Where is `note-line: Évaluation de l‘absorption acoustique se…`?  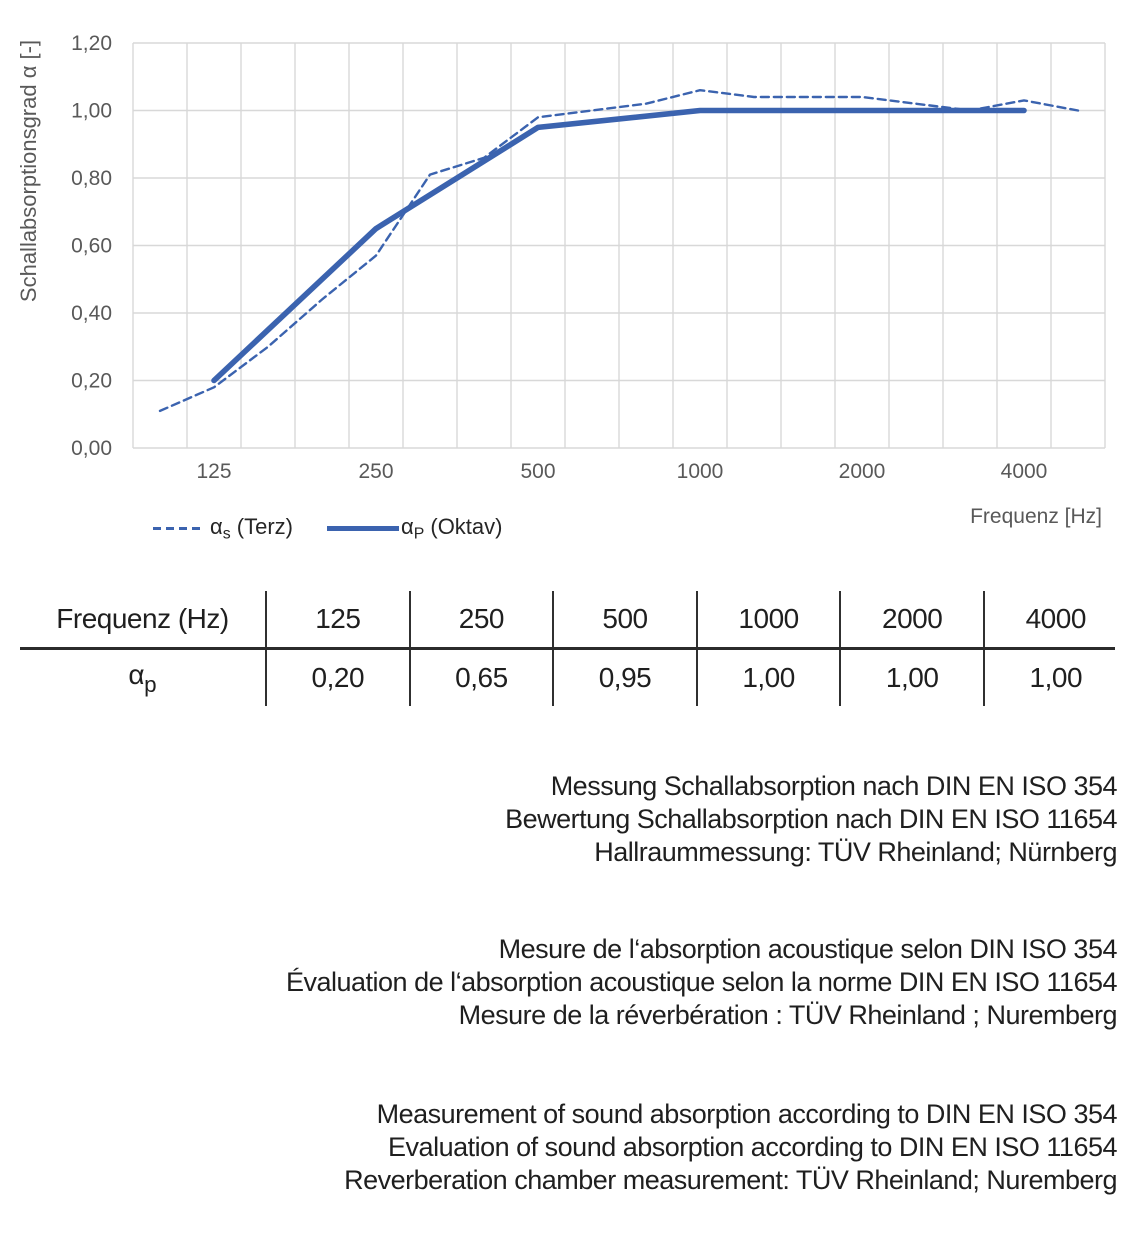 note-line: Évaluation de l‘absorption acoustique se… is located at coordinates (701, 982).